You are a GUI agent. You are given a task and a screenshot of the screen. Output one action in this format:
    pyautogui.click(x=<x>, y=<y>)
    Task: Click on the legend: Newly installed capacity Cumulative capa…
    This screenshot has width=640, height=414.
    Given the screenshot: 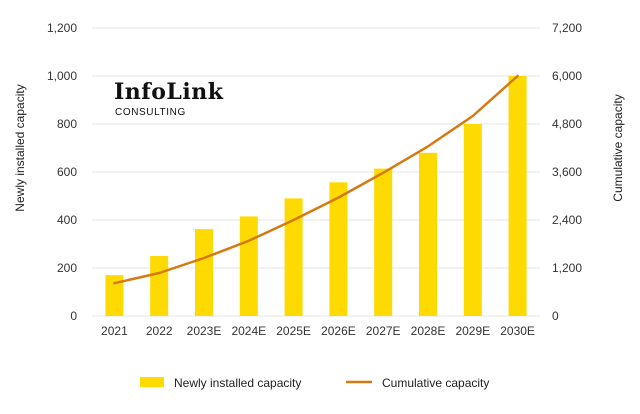 What is the action you would take?
    pyautogui.click(x=314, y=383)
    